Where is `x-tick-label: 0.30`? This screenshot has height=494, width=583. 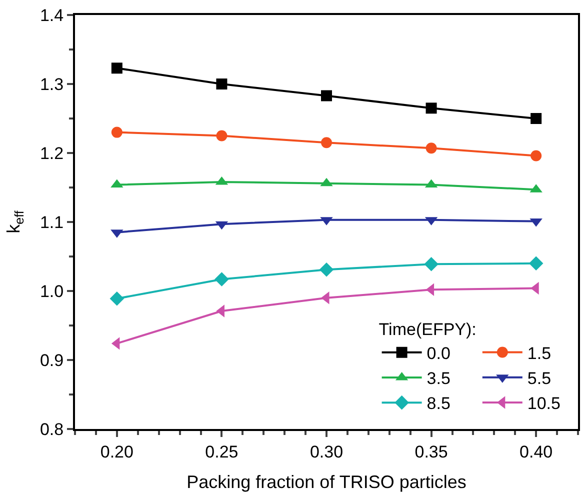 x-tick-label: 0.30 is located at coordinates (327, 452).